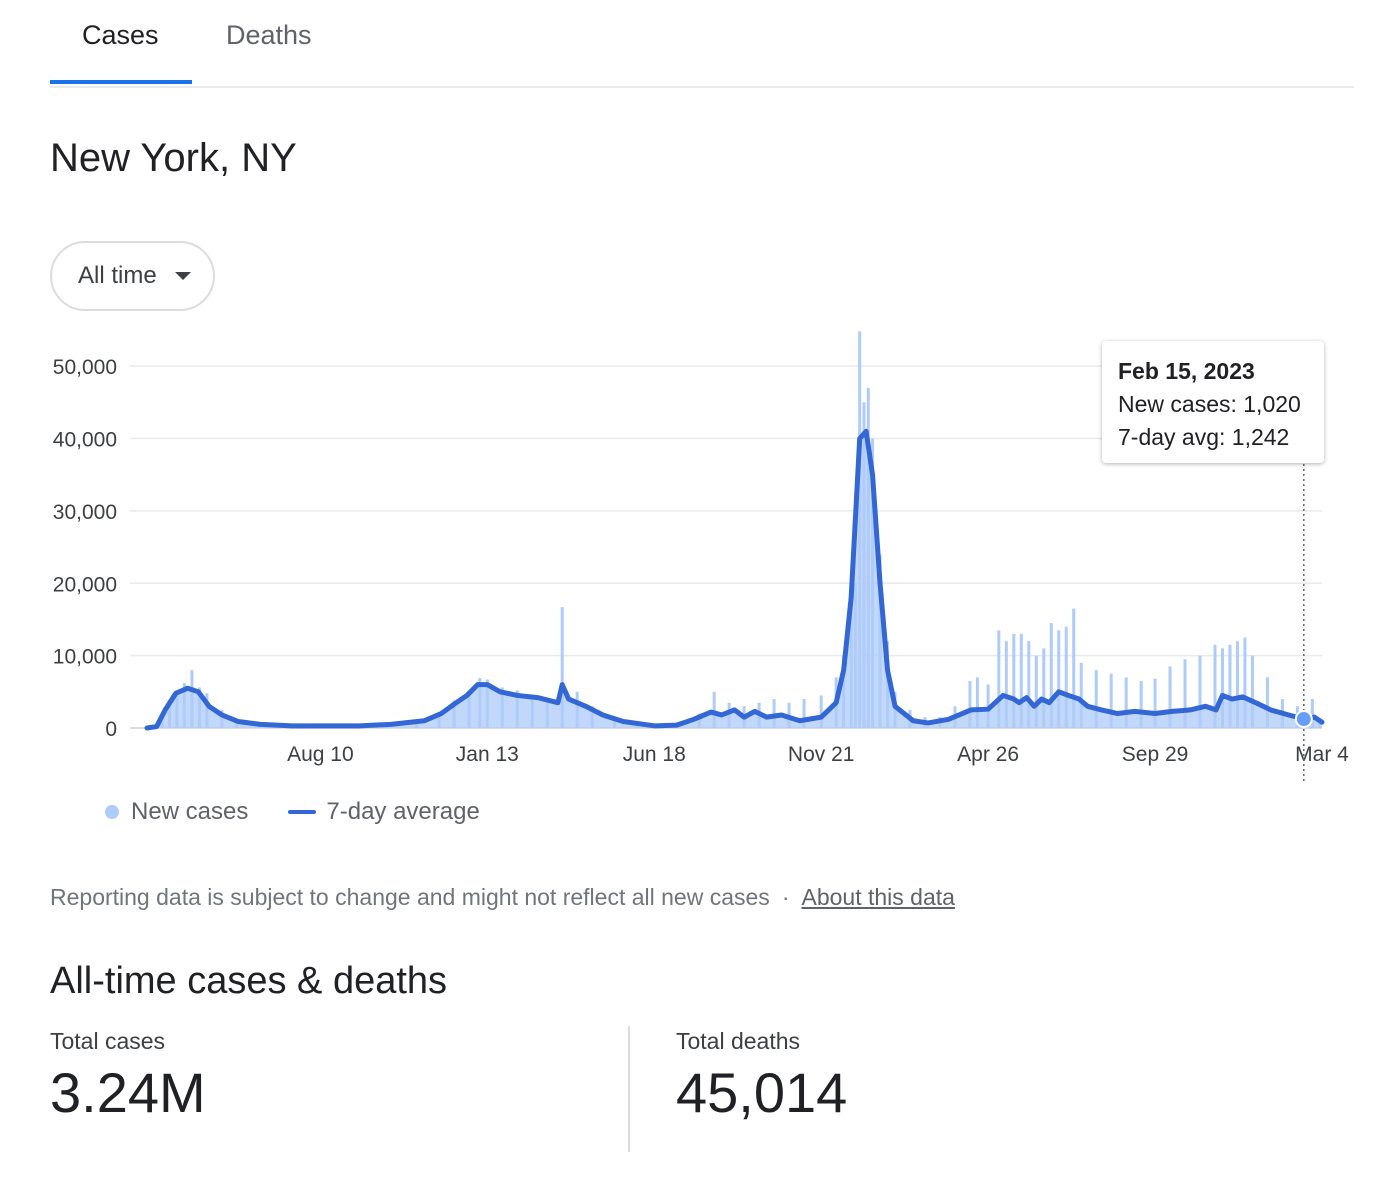 This screenshot has height=1188, width=1394. Describe the element at coordinates (85, 367) in the screenshot. I see `y-tick-label: 50,000` at that location.